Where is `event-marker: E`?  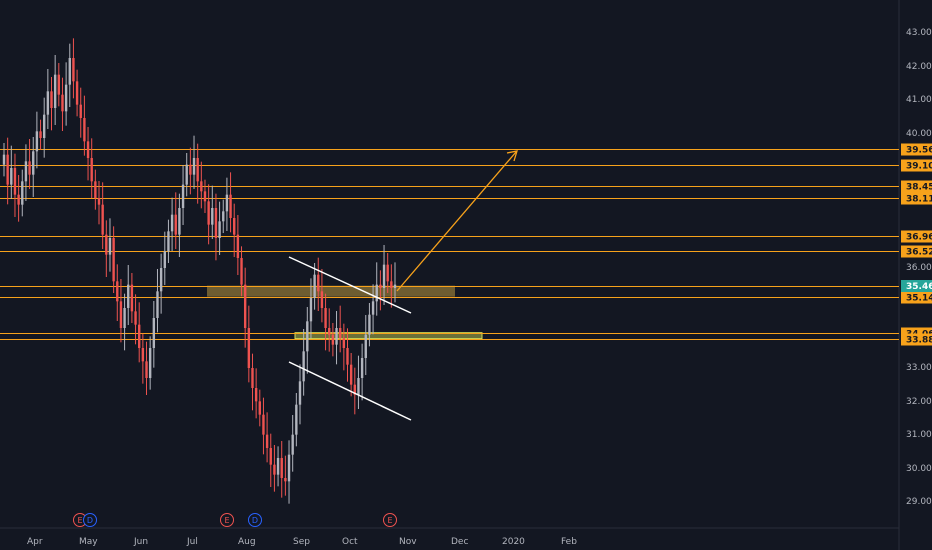 event-marker: E is located at coordinates (227, 520).